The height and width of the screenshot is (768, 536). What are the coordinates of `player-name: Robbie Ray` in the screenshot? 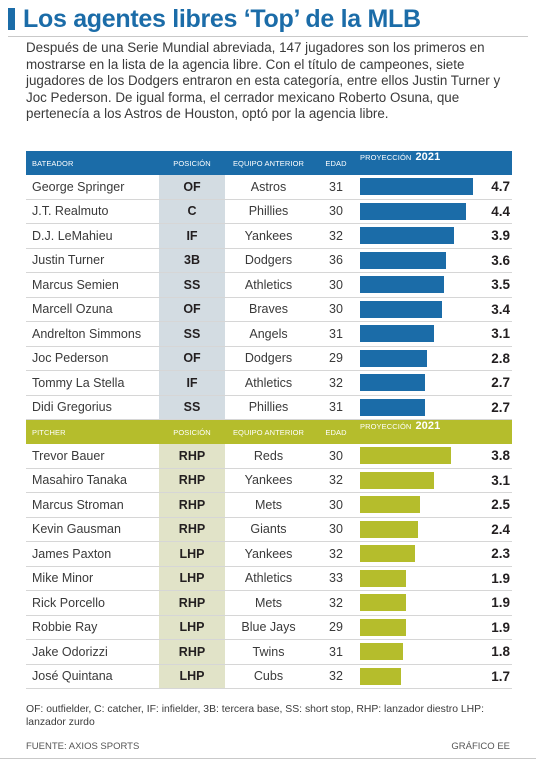 It's located at (65, 627).